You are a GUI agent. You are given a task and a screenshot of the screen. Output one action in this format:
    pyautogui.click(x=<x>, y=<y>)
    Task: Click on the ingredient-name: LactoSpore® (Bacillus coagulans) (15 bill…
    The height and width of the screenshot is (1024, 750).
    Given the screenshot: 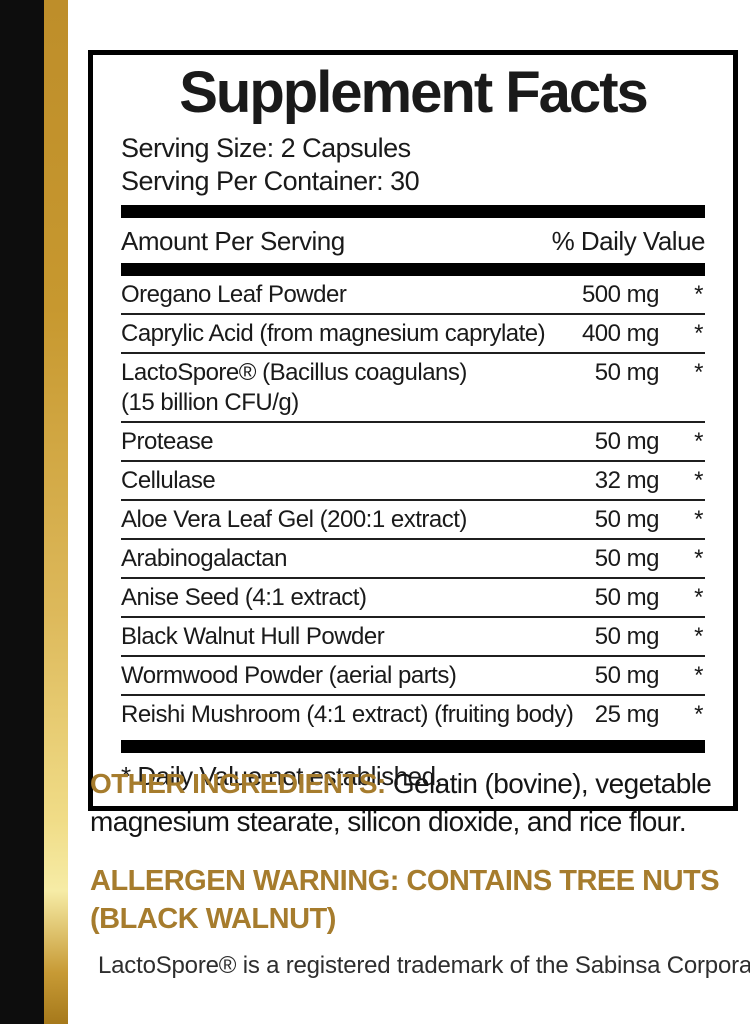 What is the action you would take?
    pyautogui.click(x=294, y=388)
    